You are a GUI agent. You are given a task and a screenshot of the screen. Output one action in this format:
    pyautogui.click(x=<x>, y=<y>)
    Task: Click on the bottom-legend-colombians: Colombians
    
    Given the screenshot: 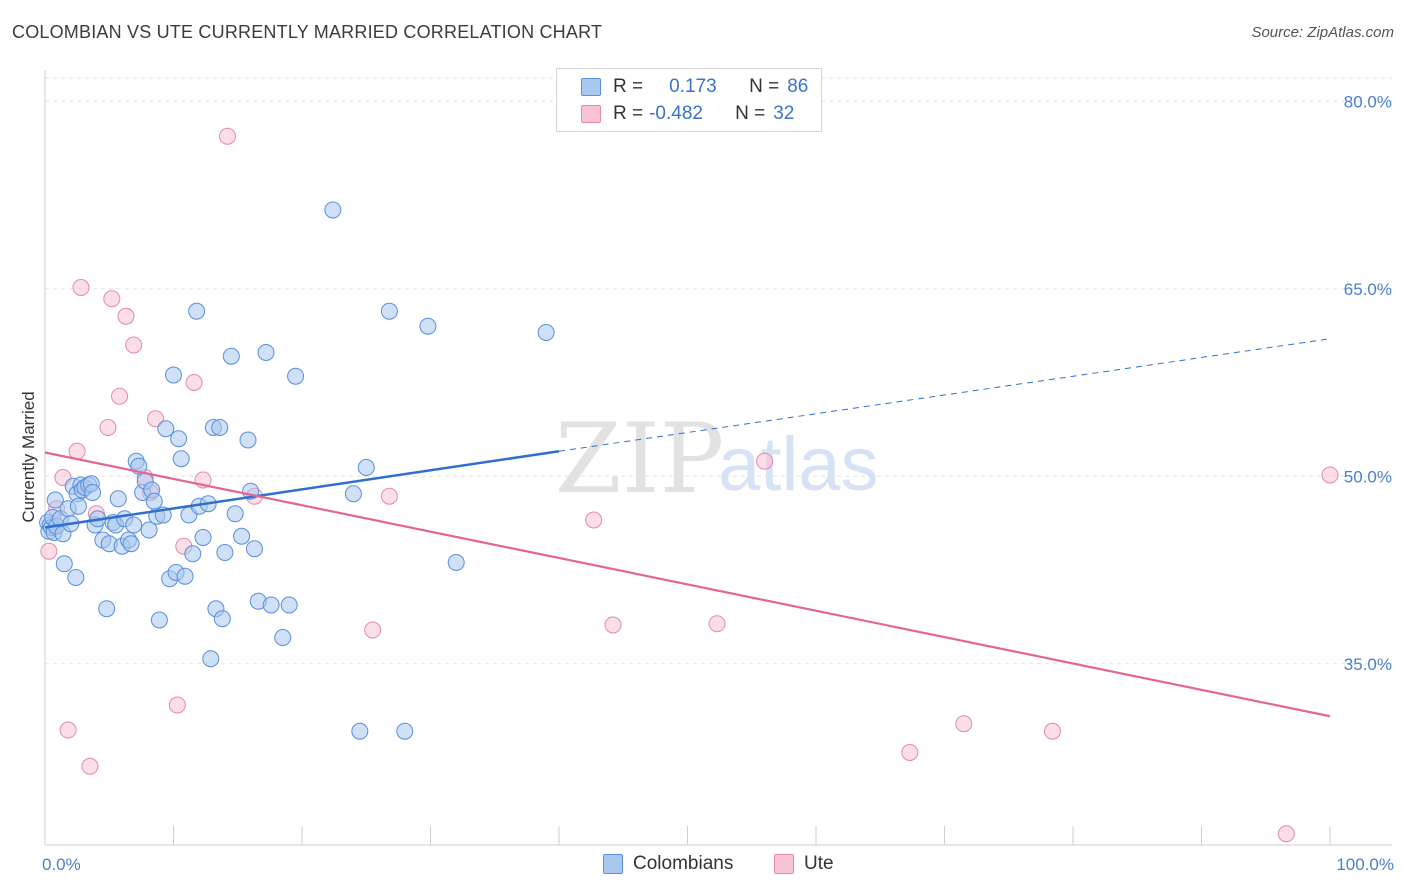 What is the action you would take?
    pyautogui.click(x=668, y=864)
    